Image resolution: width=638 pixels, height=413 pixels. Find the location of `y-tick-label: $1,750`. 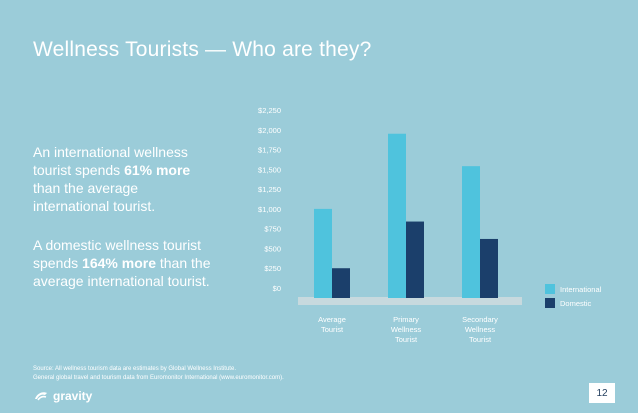

y-tick-label: $1,750 is located at coordinates (269, 150).